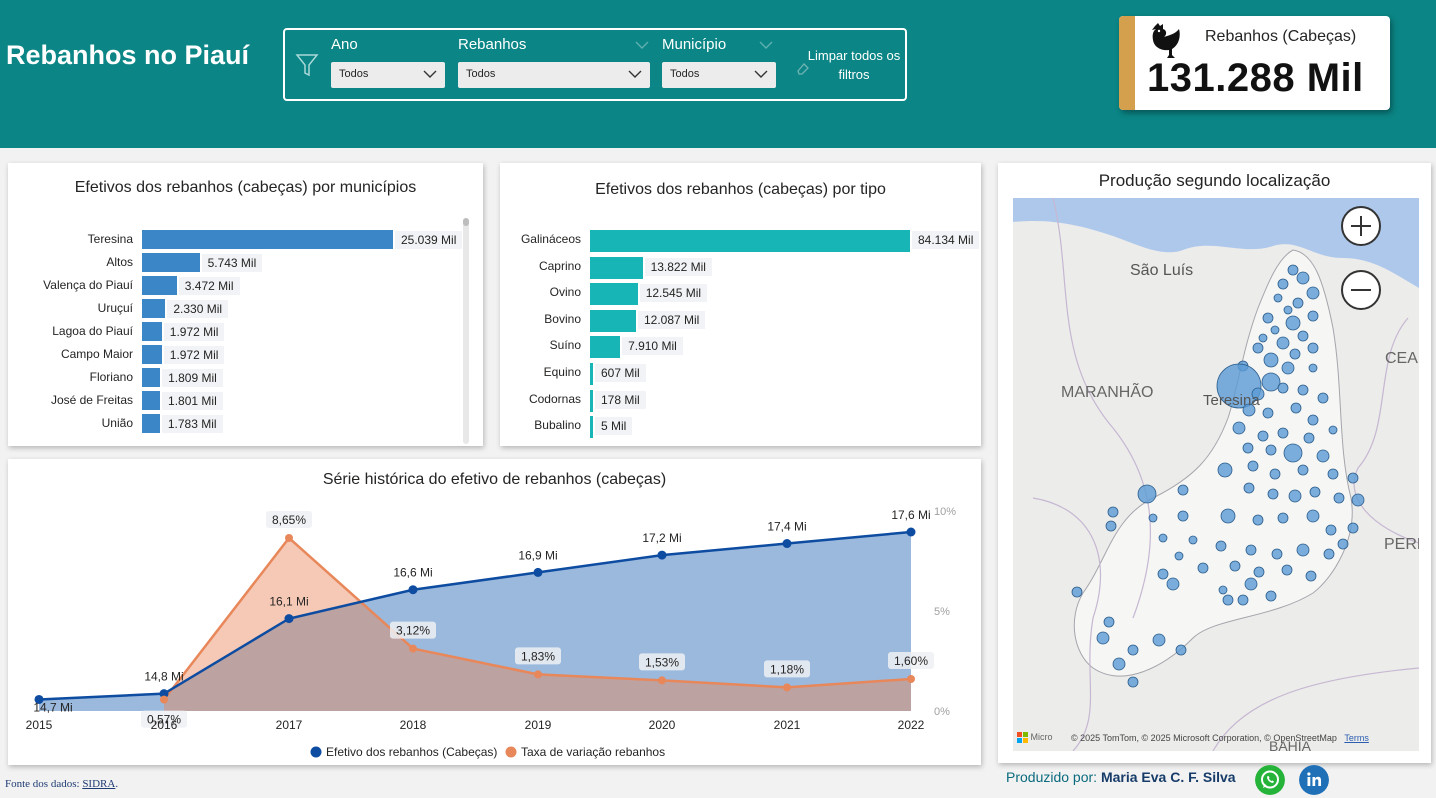 This screenshot has height=798, width=1436. Describe the element at coordinates (1356, 738) in the screenshot. I see `terms-link: Terms` at that location.